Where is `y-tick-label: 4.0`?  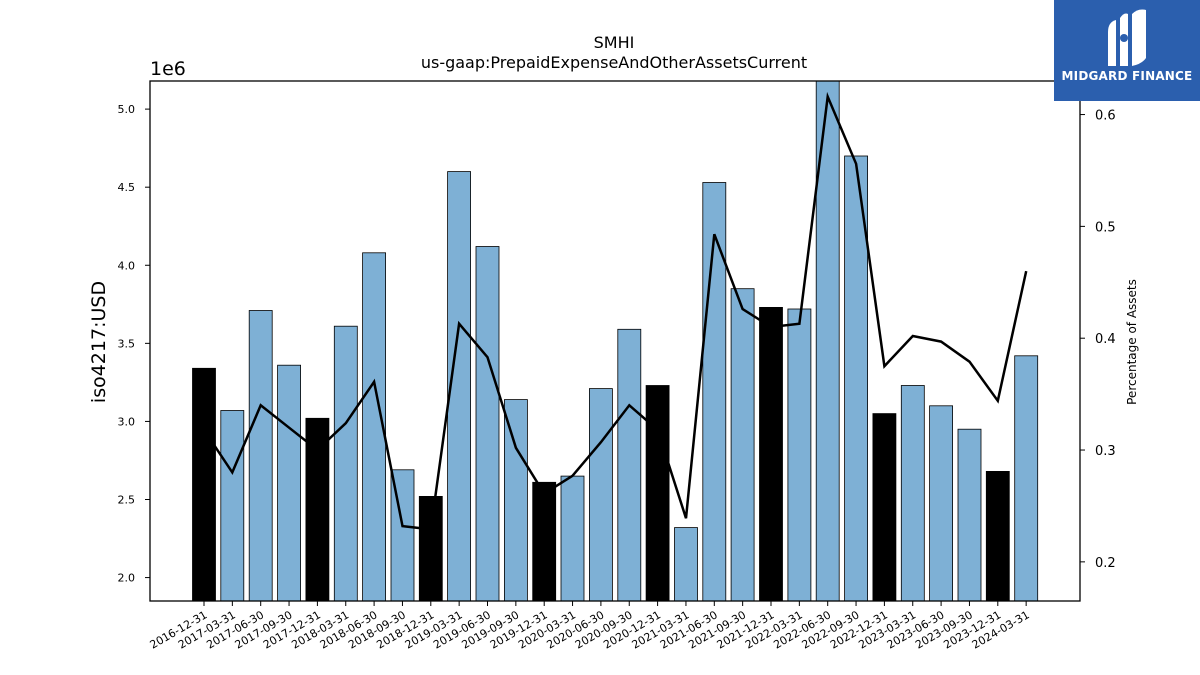 y-tick-label: 4.0 is located at coordinates (127, 265).